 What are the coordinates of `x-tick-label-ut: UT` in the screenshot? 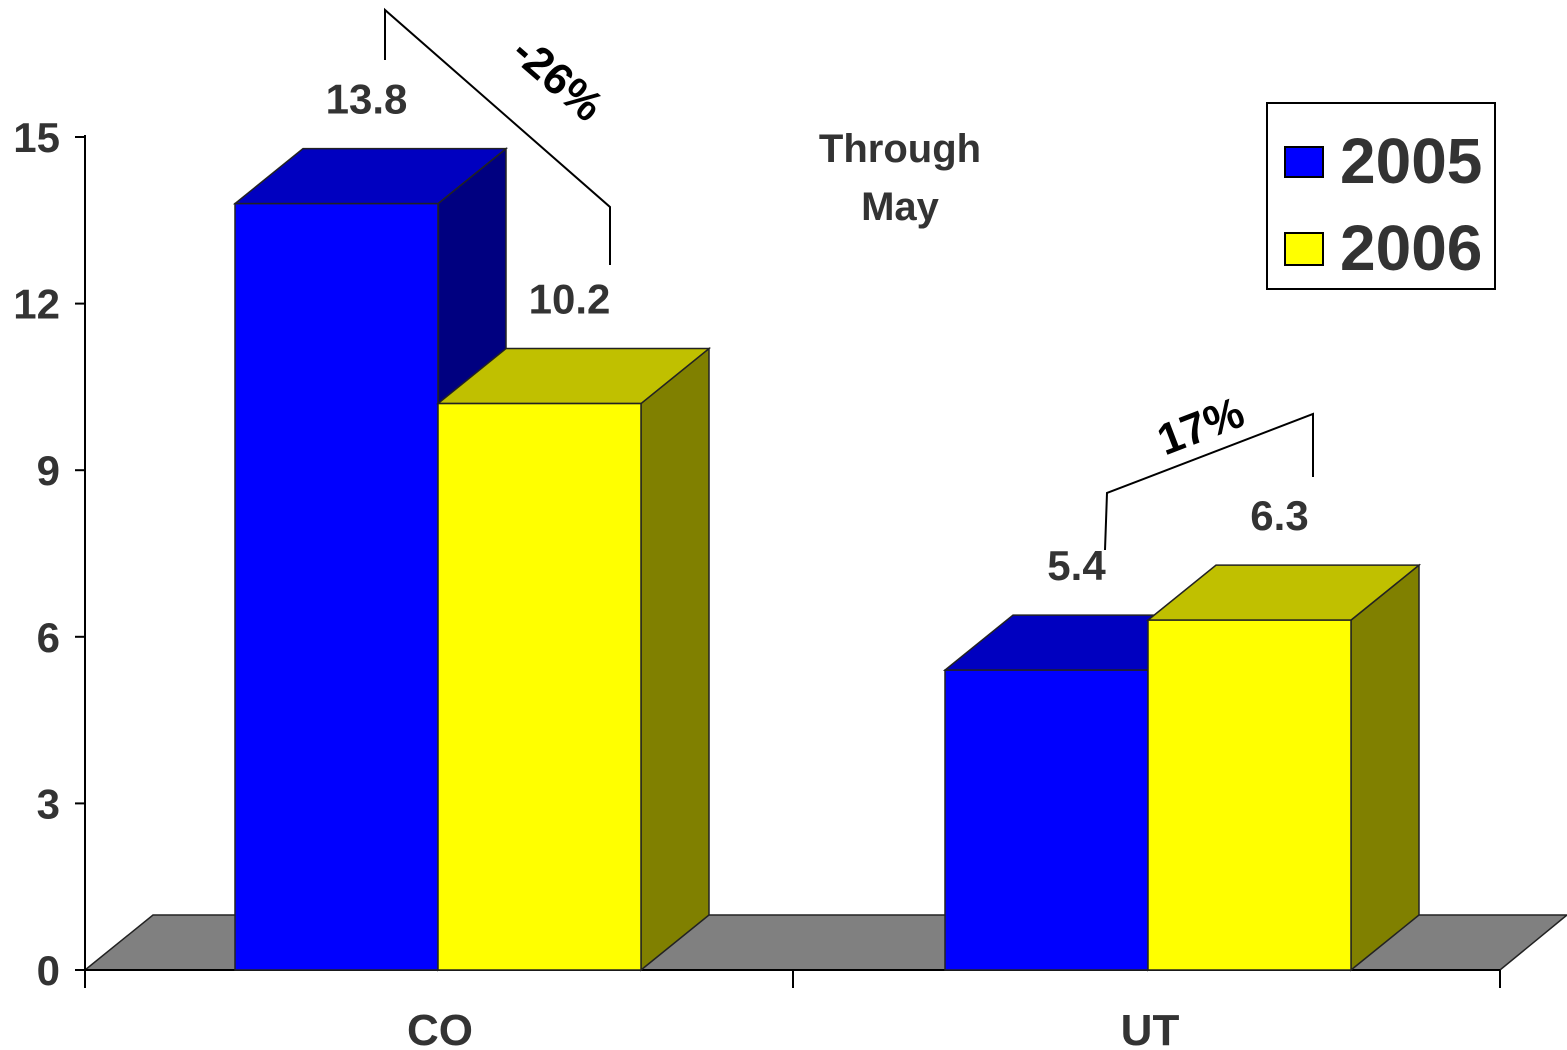 It's located at (1150, 1028).